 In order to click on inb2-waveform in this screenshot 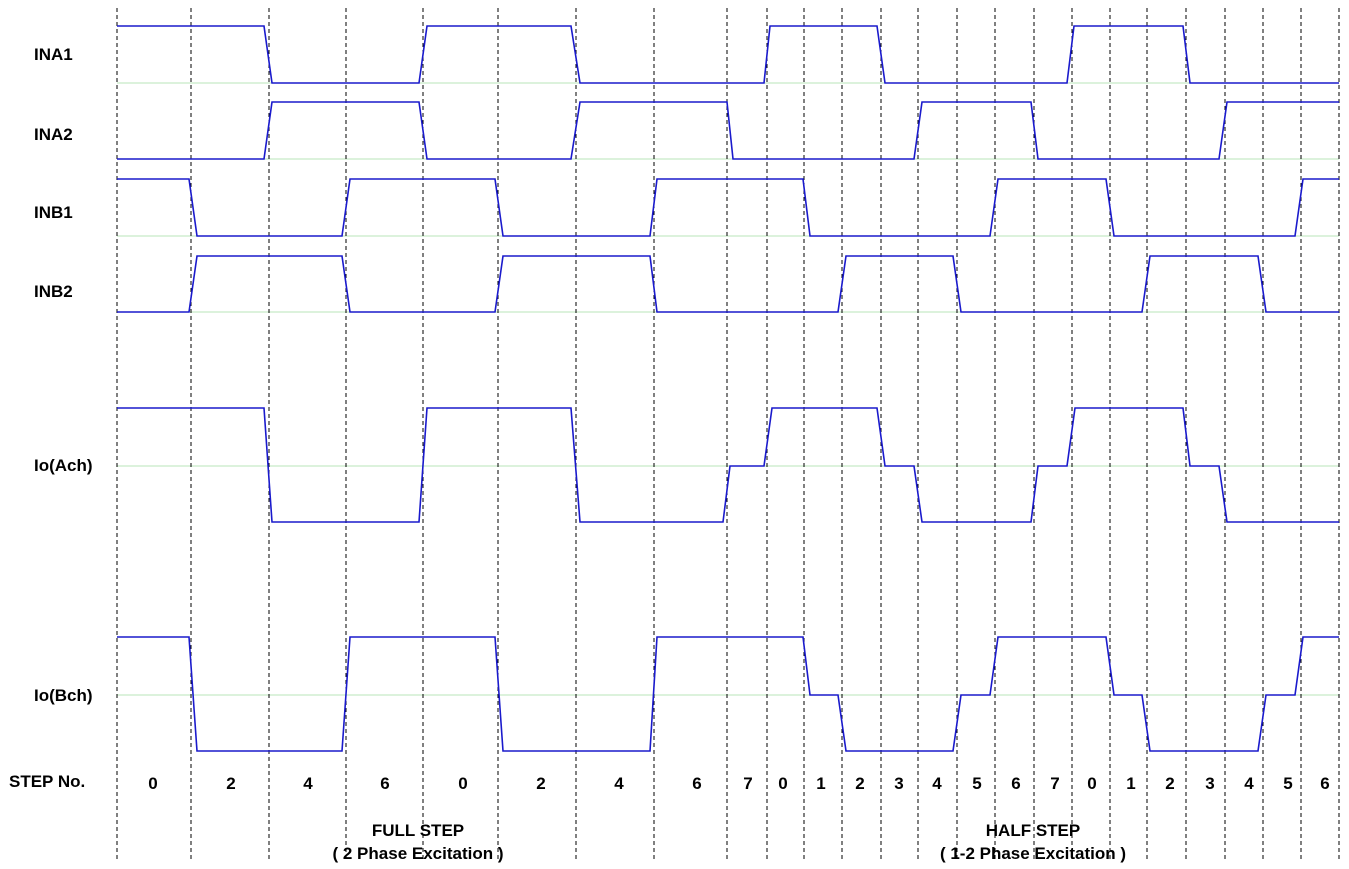, I will do `click(728, 284)`.